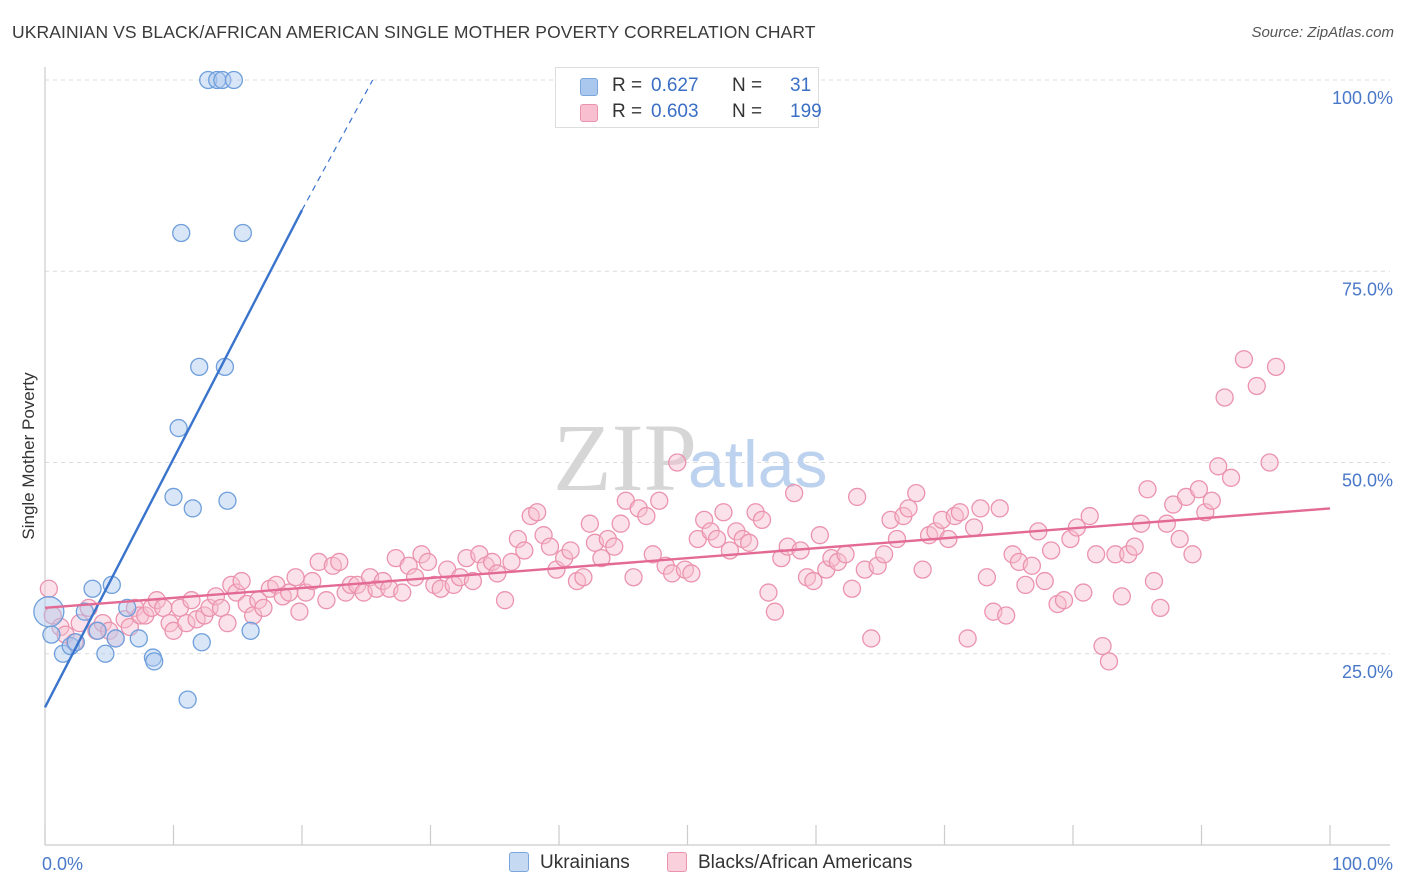 This screenshot has width=1406, height=892. What do you see at coordinates (806, 111) in the screenshot?
I see `legend-n-value: 199` at bounding box center [806, 111].